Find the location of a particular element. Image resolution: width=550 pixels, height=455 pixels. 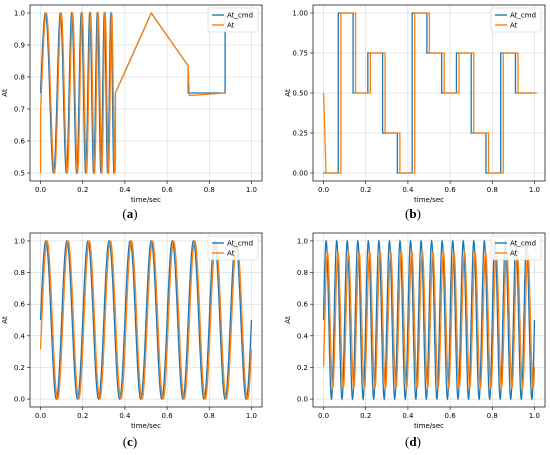

y-tick-label: 0.7 is located at coordinates (19, 110).